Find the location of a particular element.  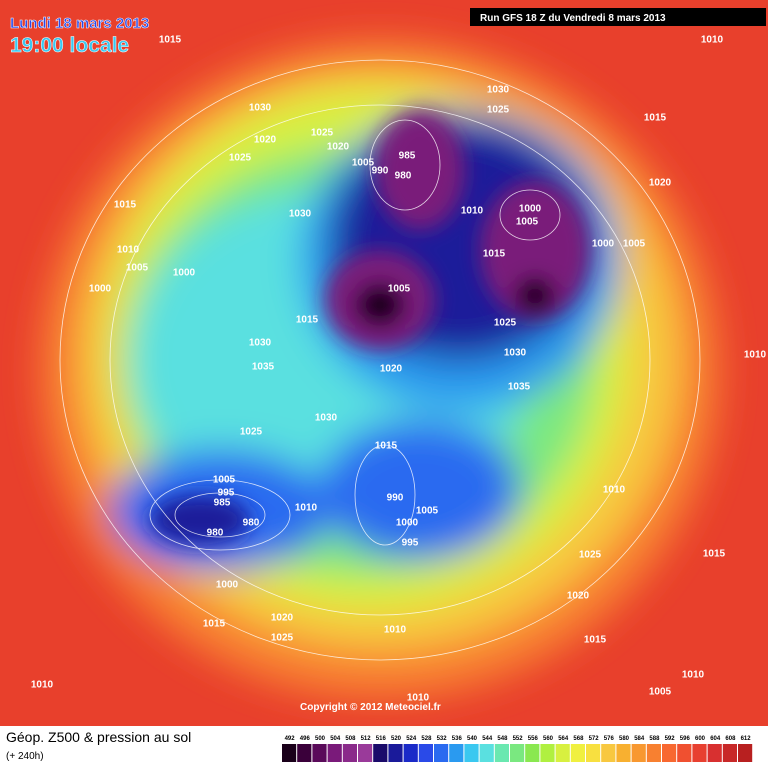

colorbar-label: 588 is located at coordinates (654, 739).